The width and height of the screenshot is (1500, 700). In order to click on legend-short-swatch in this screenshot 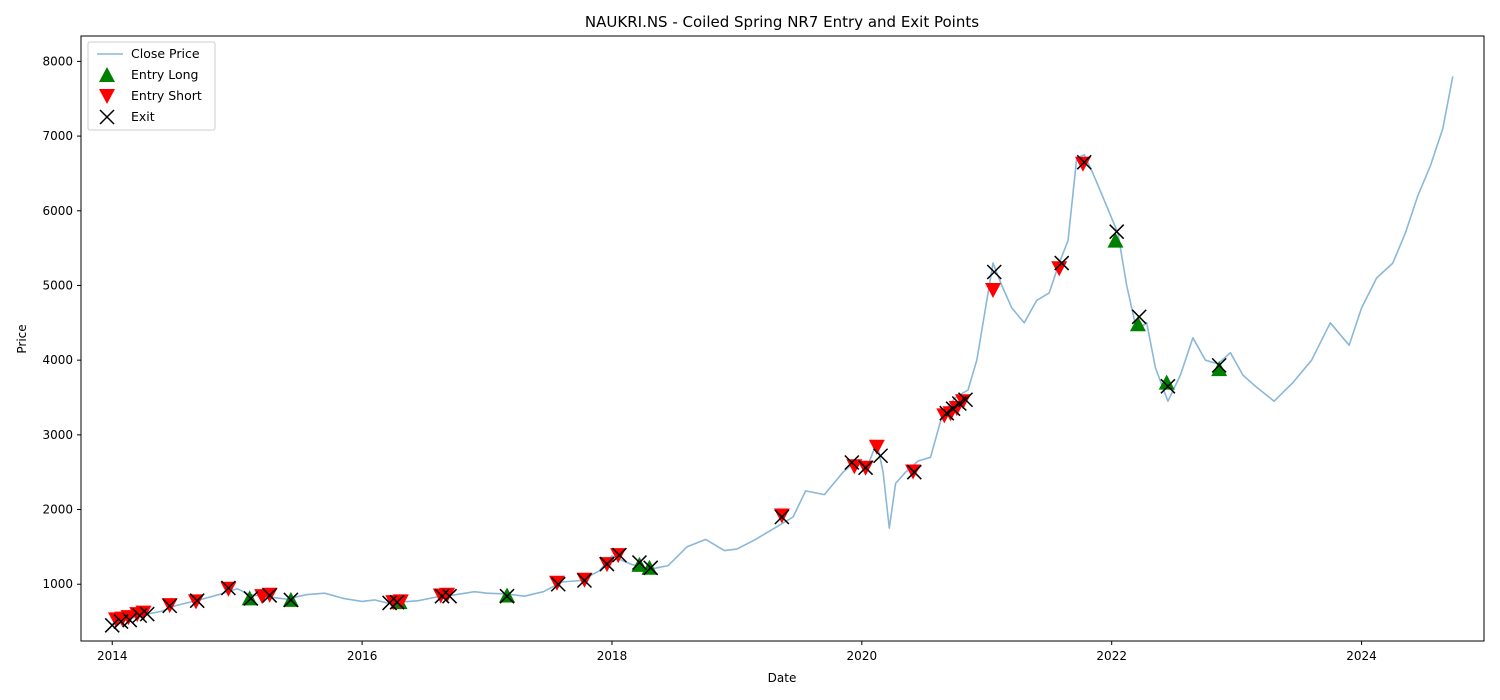, I will do `click(107, 96)`.